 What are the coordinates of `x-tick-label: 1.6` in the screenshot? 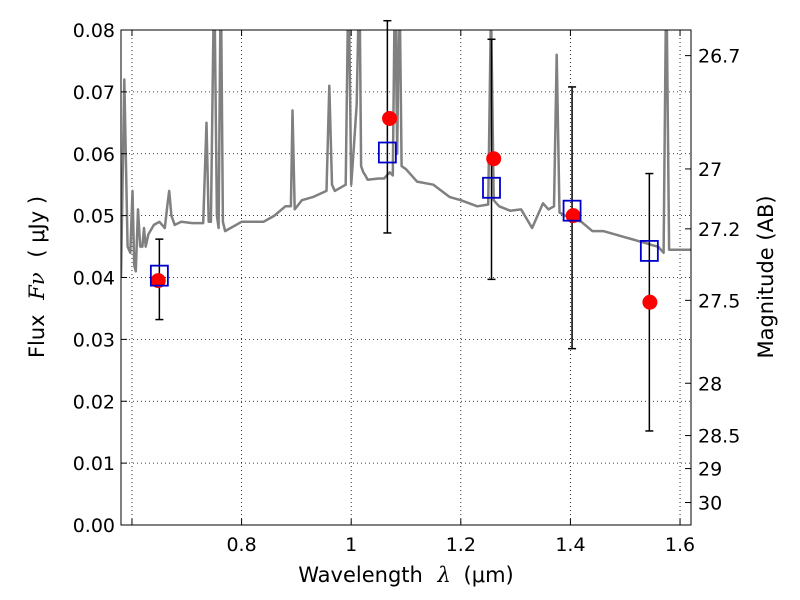 It's located at (680, 545).